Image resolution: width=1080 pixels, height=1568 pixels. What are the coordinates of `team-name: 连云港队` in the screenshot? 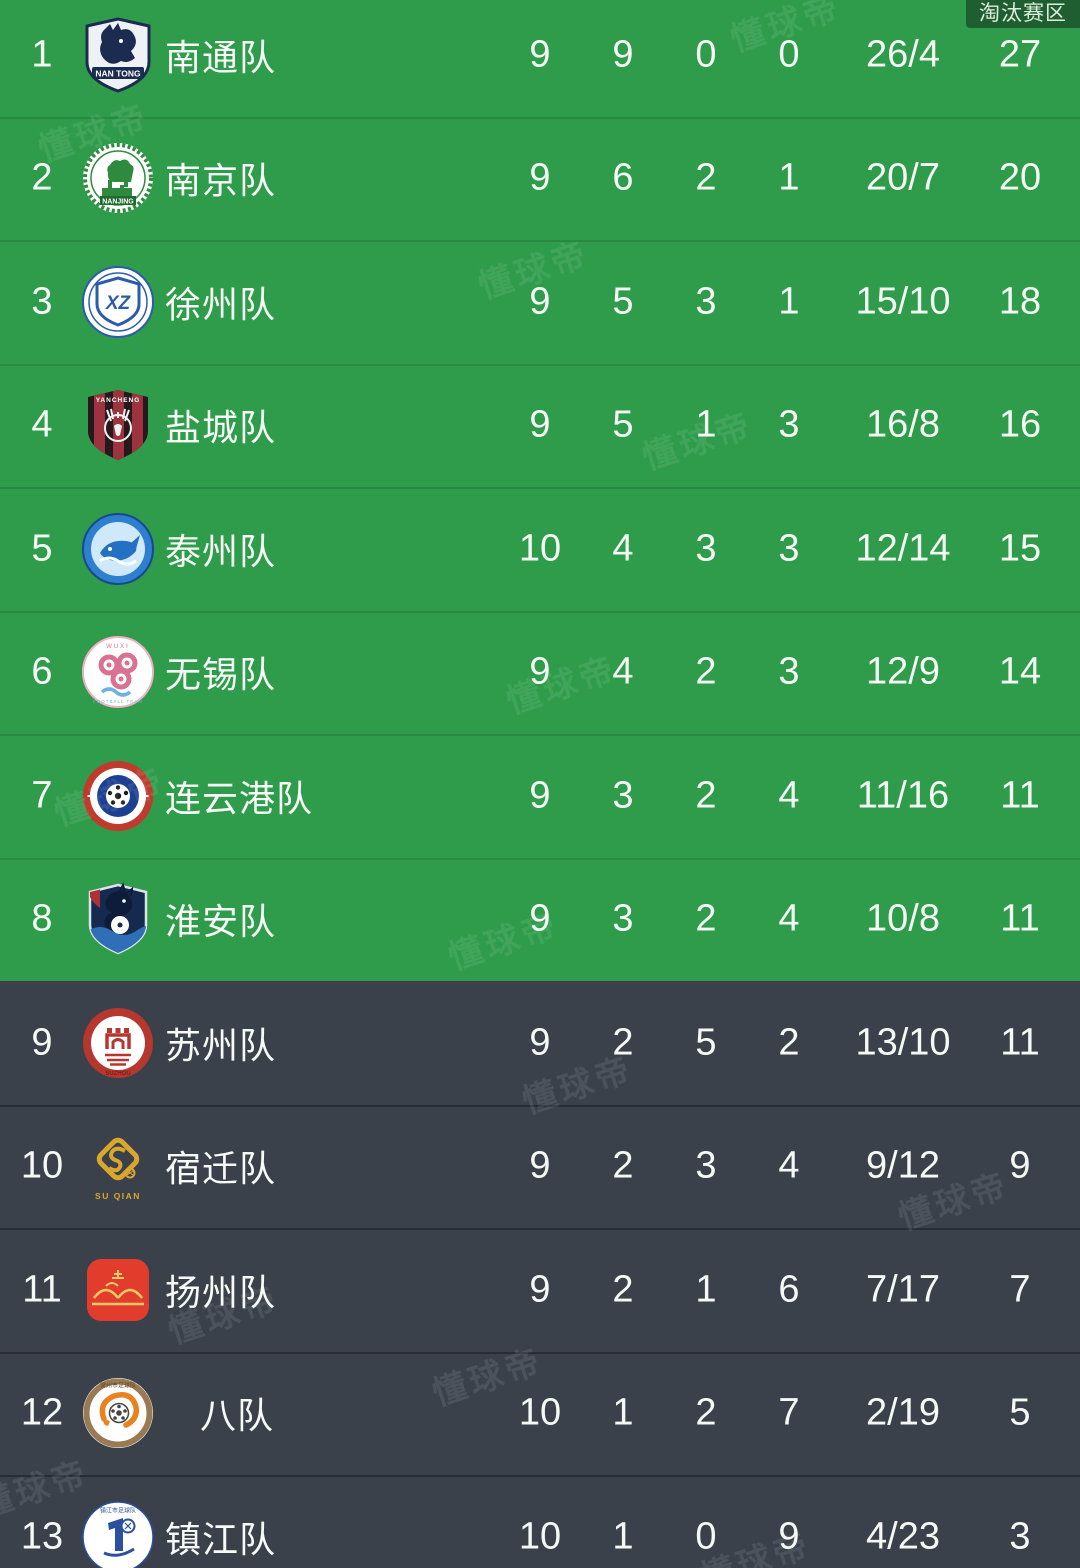 It's located at (239, 798).